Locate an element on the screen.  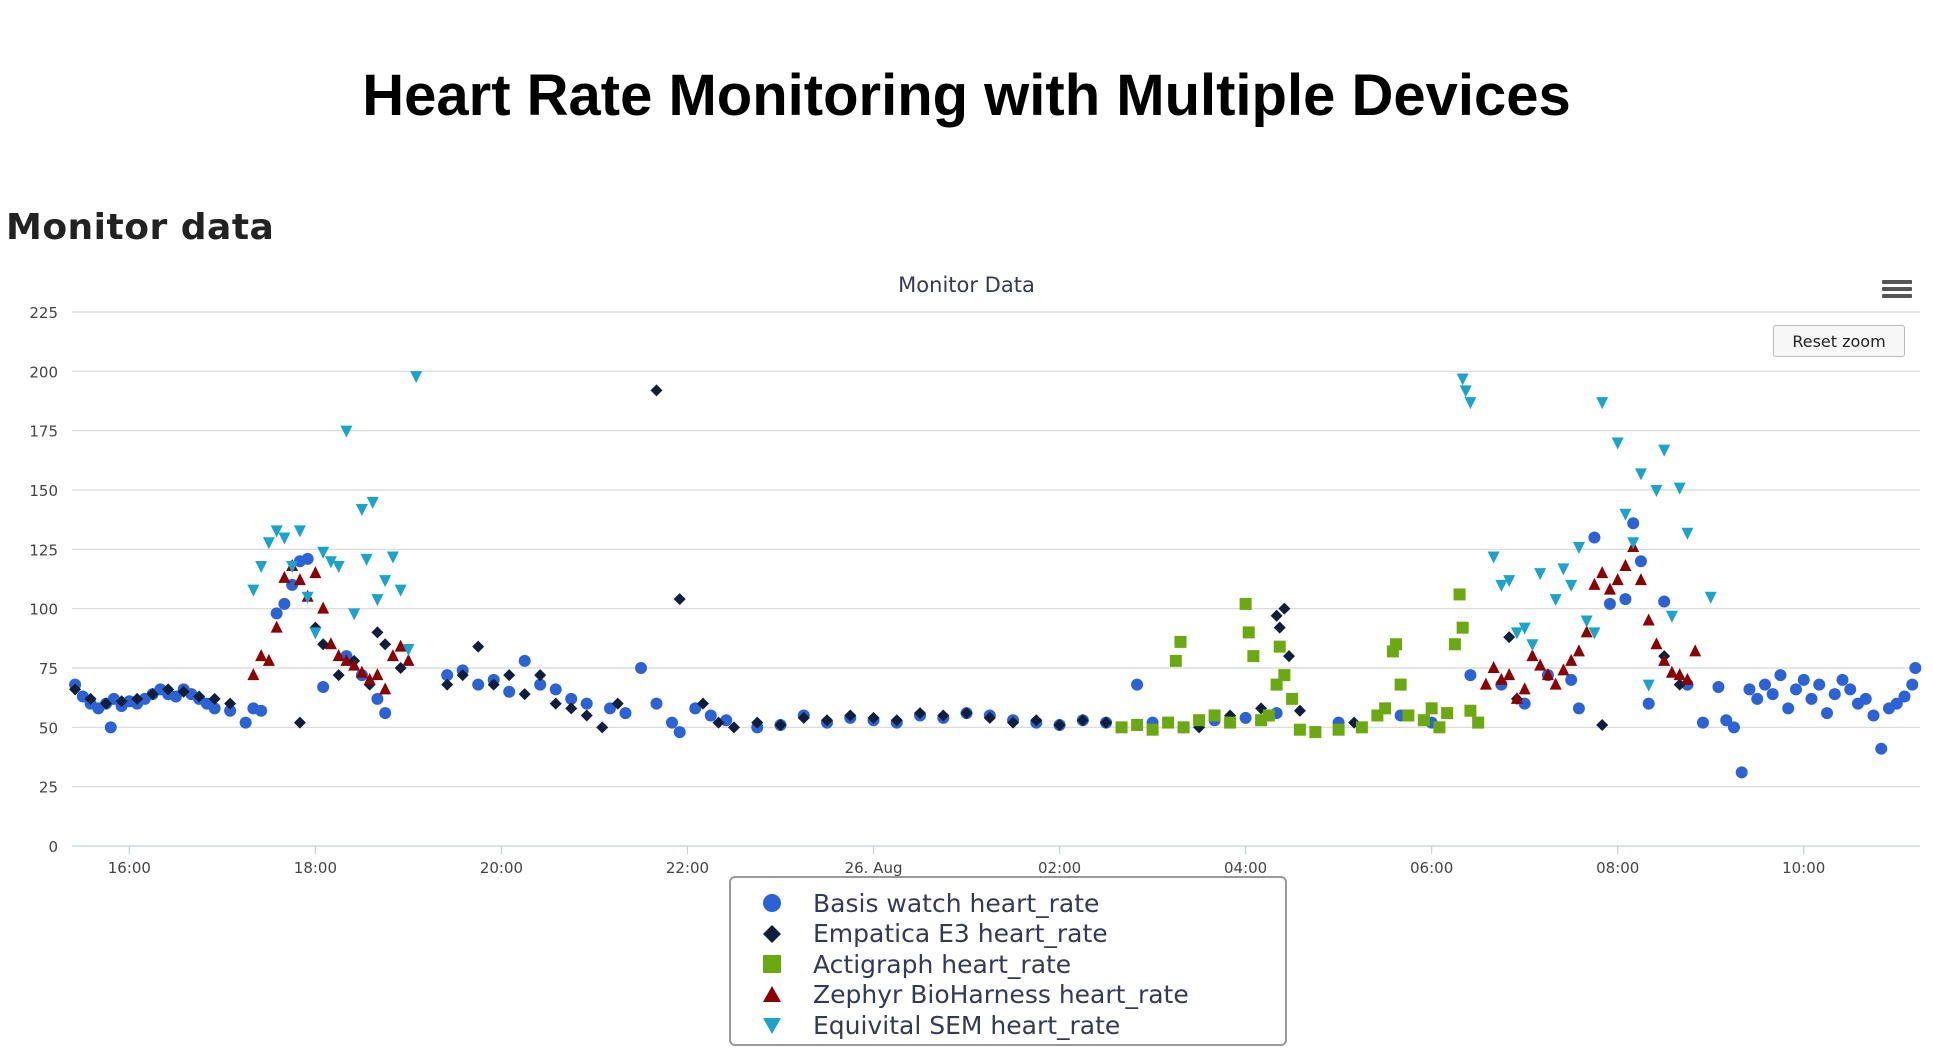
legend-diamond-icon is located at coordinates (772, 934).